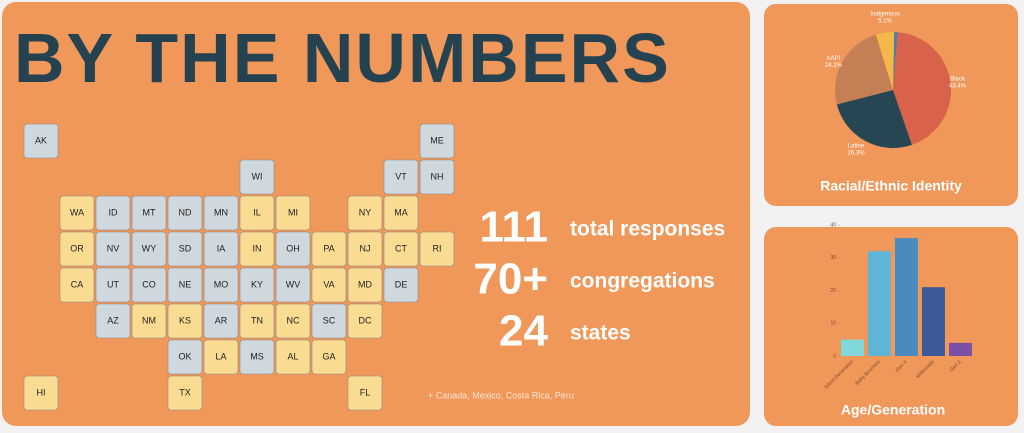 The image size is (1024, 433). What do you see at coordinates (893, 410) in the screenshot?
I see `chart-title: Age/Generation` at bounding box center [893, 410].